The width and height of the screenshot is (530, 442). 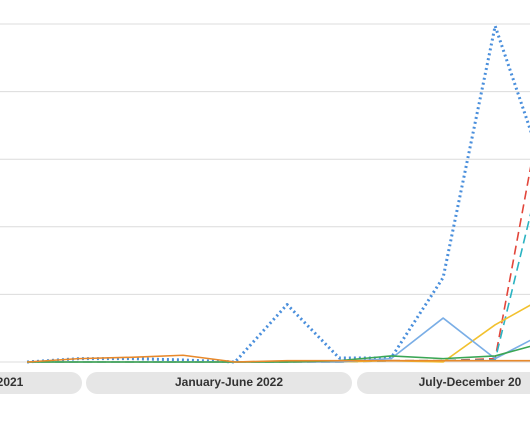 What do you see at coordinates (470, 382) in the screenshot?
I see `period-label: July-December 20` at bounding box center [470, 382].